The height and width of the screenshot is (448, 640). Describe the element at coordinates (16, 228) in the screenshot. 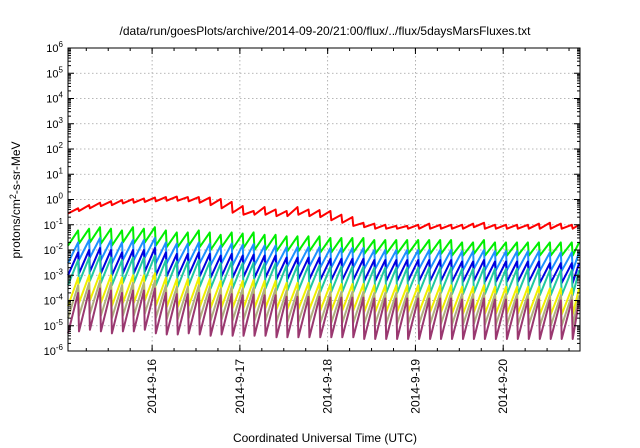

I see `y-axis-label-pre: protons/cm` at that location.